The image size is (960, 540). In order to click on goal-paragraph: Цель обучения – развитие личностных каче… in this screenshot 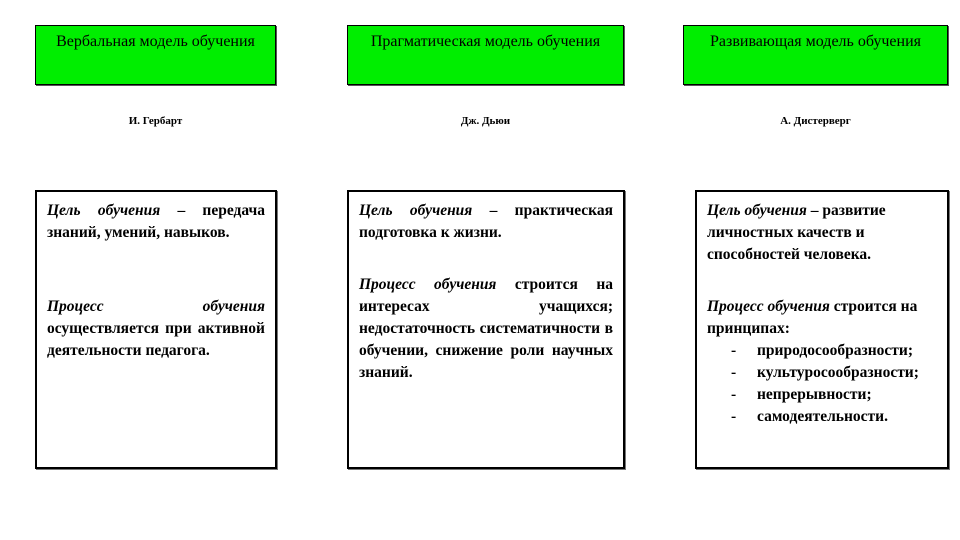, I will do `click(822, 233)`.